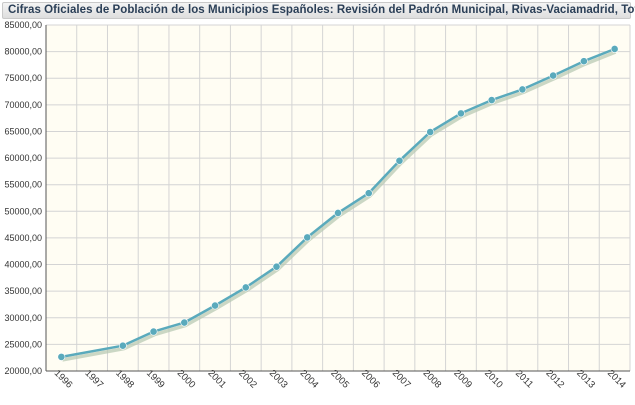 The width and height of the screenshot is (635, 405). Describe the element at coordinates (23, 185) in the screenshot. I see `y-tick-label: 55000,00` at that location.